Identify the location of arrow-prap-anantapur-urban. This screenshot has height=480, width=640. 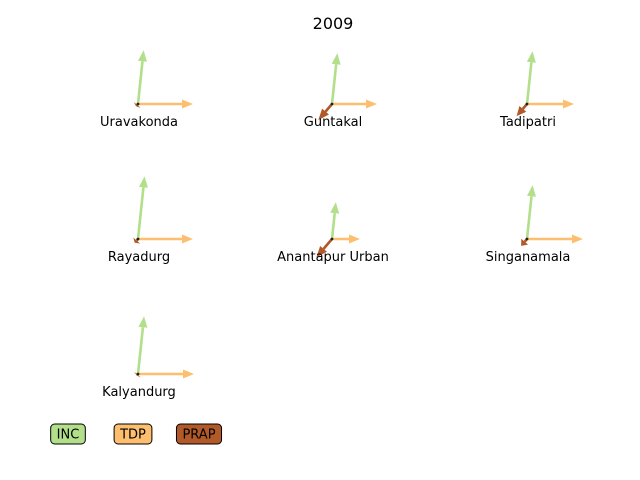
(324, 248).